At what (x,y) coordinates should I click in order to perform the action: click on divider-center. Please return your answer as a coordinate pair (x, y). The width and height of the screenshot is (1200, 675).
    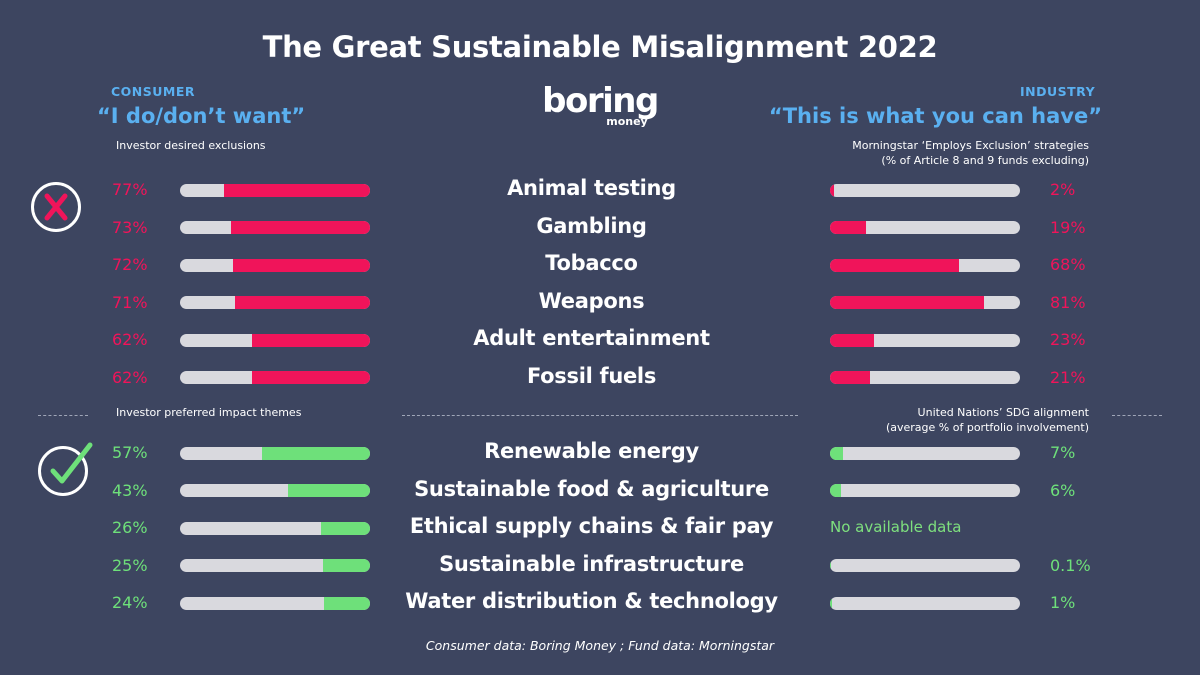
    Looking at the image, I should click on (600, 415).